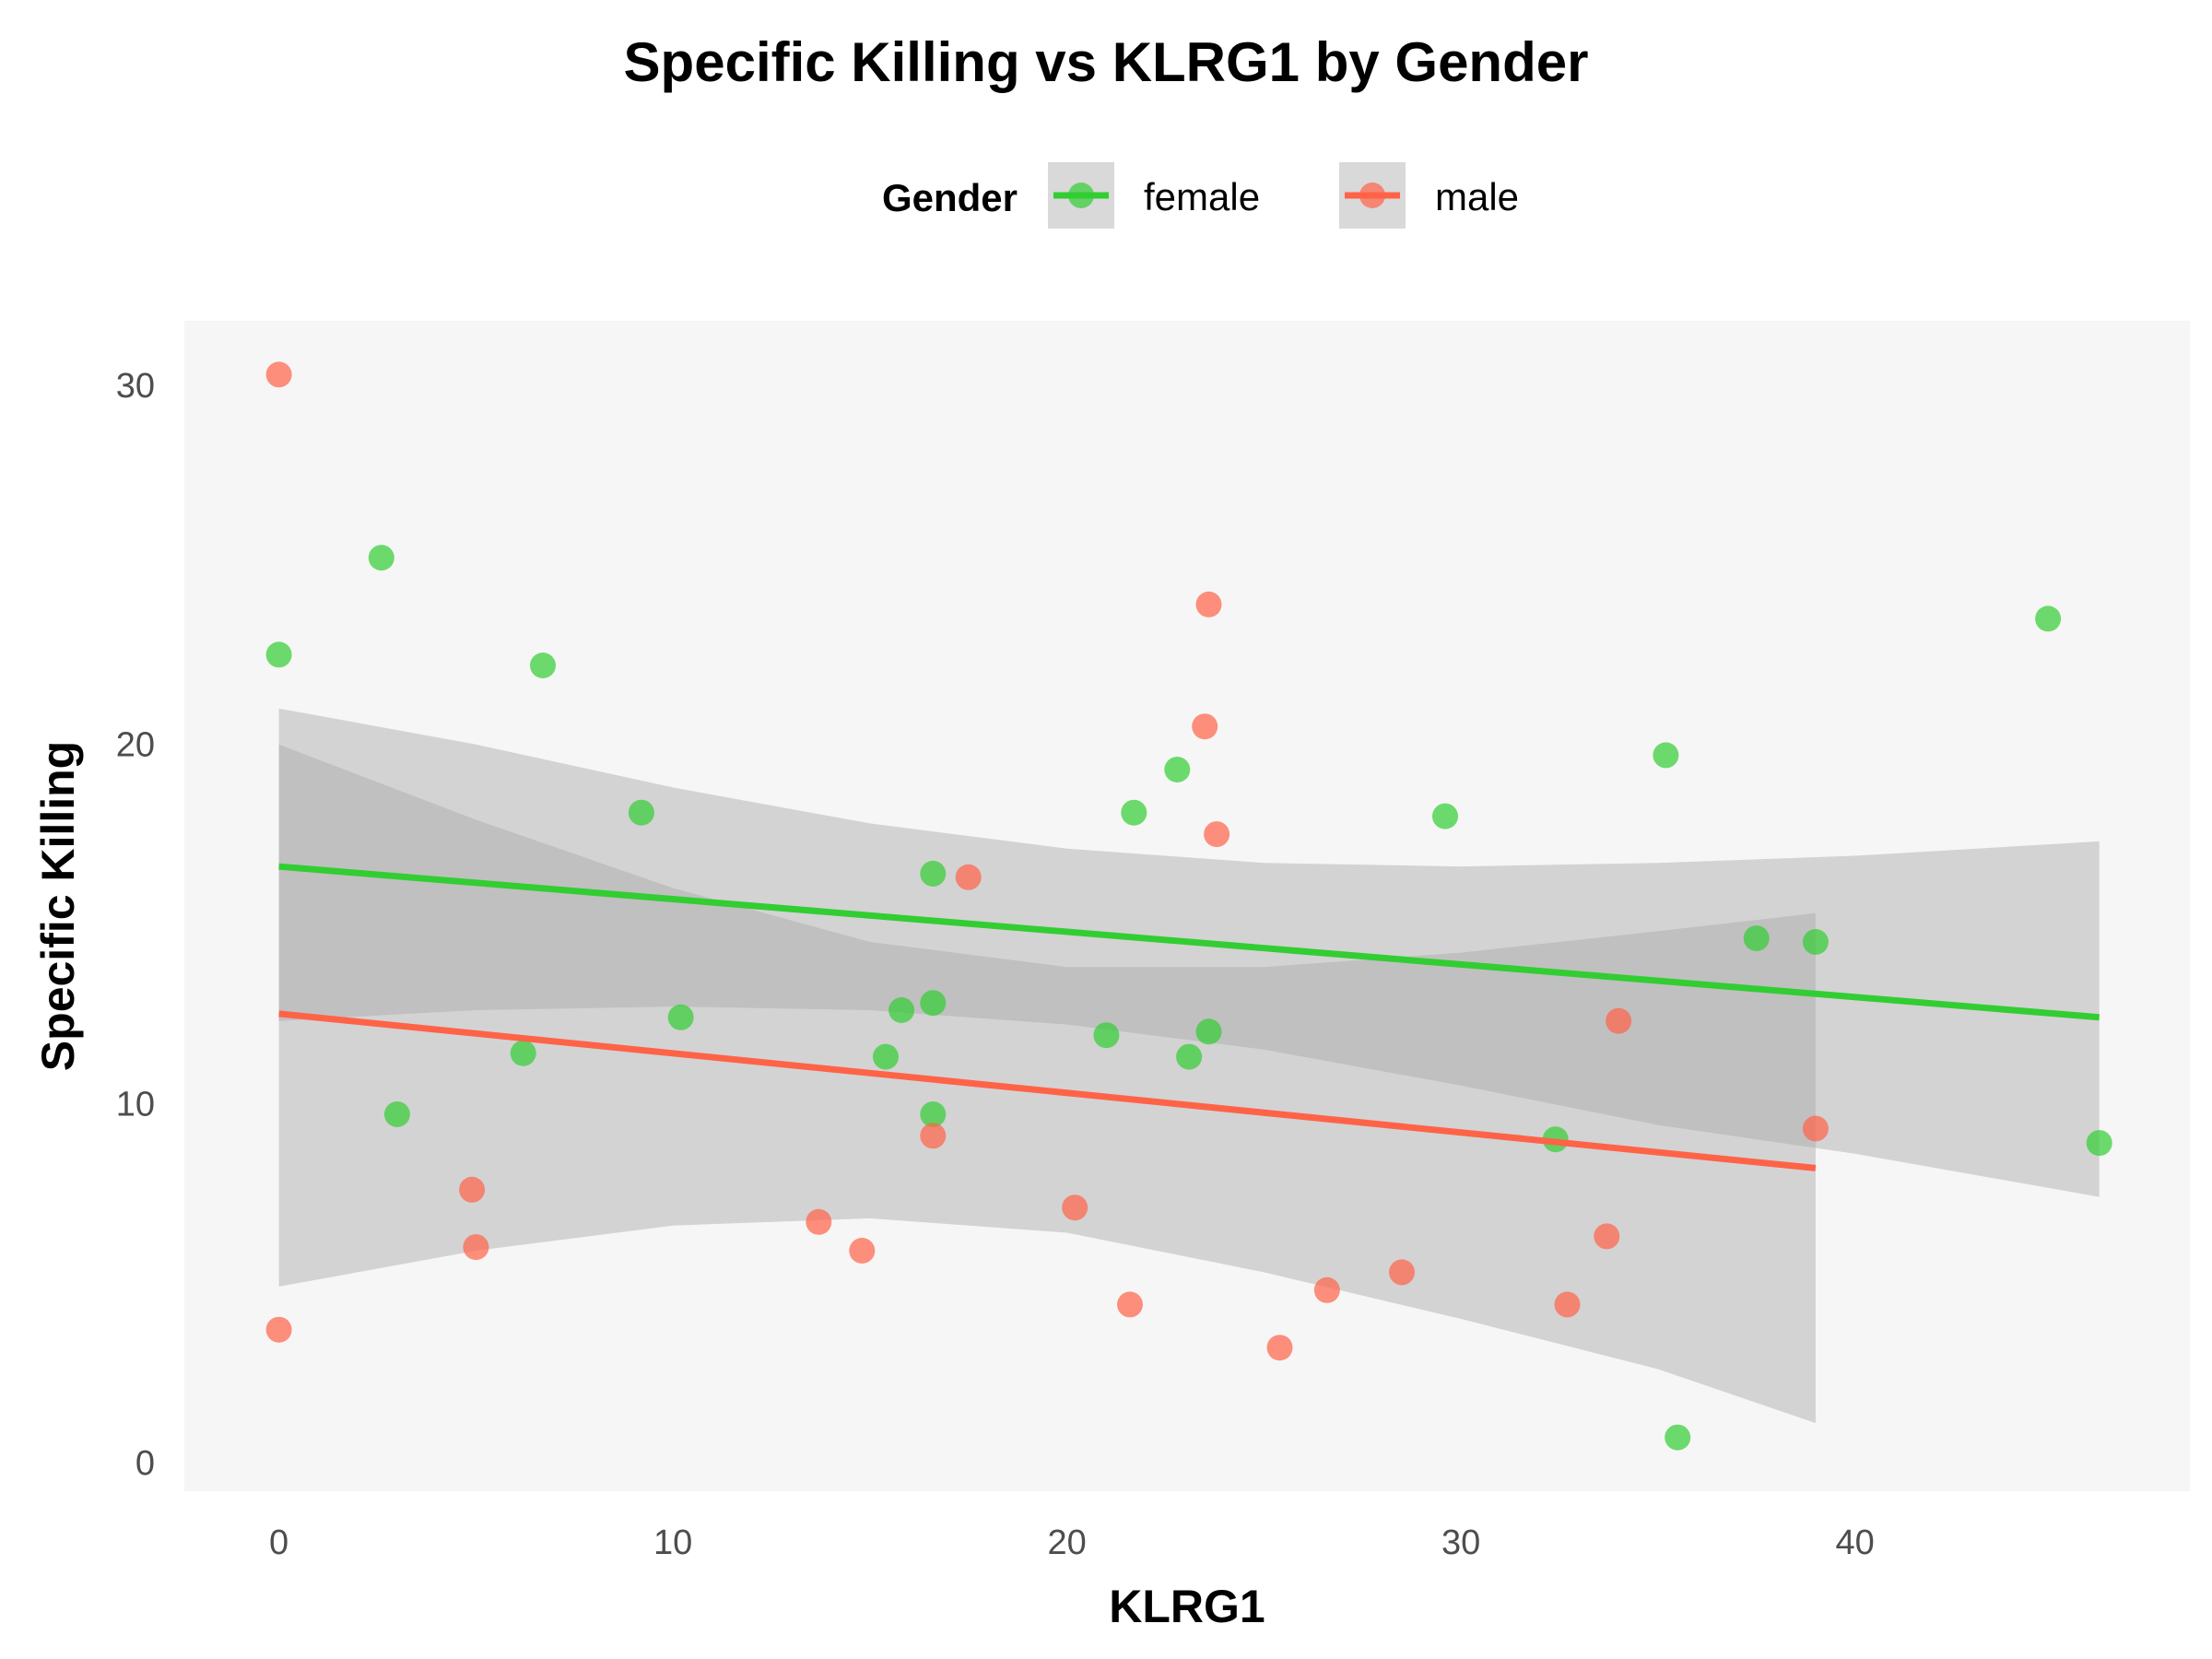 The width and height of the screenshot is (2212, 1659). Describe the element at coordinates (135, 925) in the screenshot. I see `y-axis-ticks: 0 10 20 30` at that location.